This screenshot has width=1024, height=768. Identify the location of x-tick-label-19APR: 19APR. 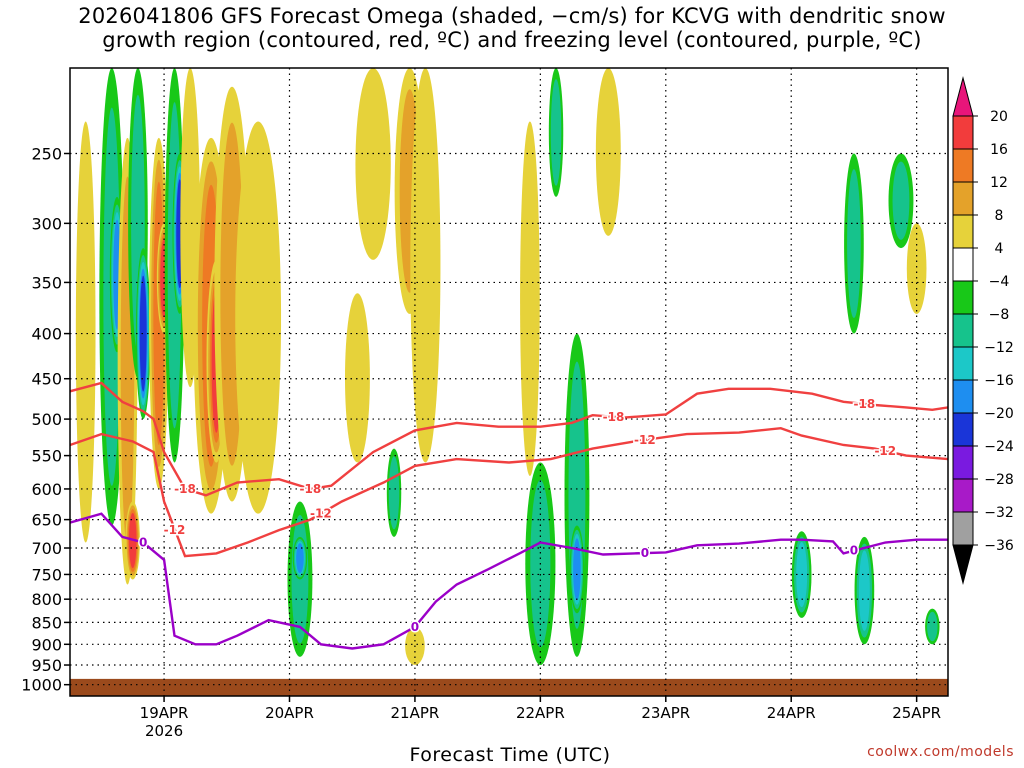
(164, 713).